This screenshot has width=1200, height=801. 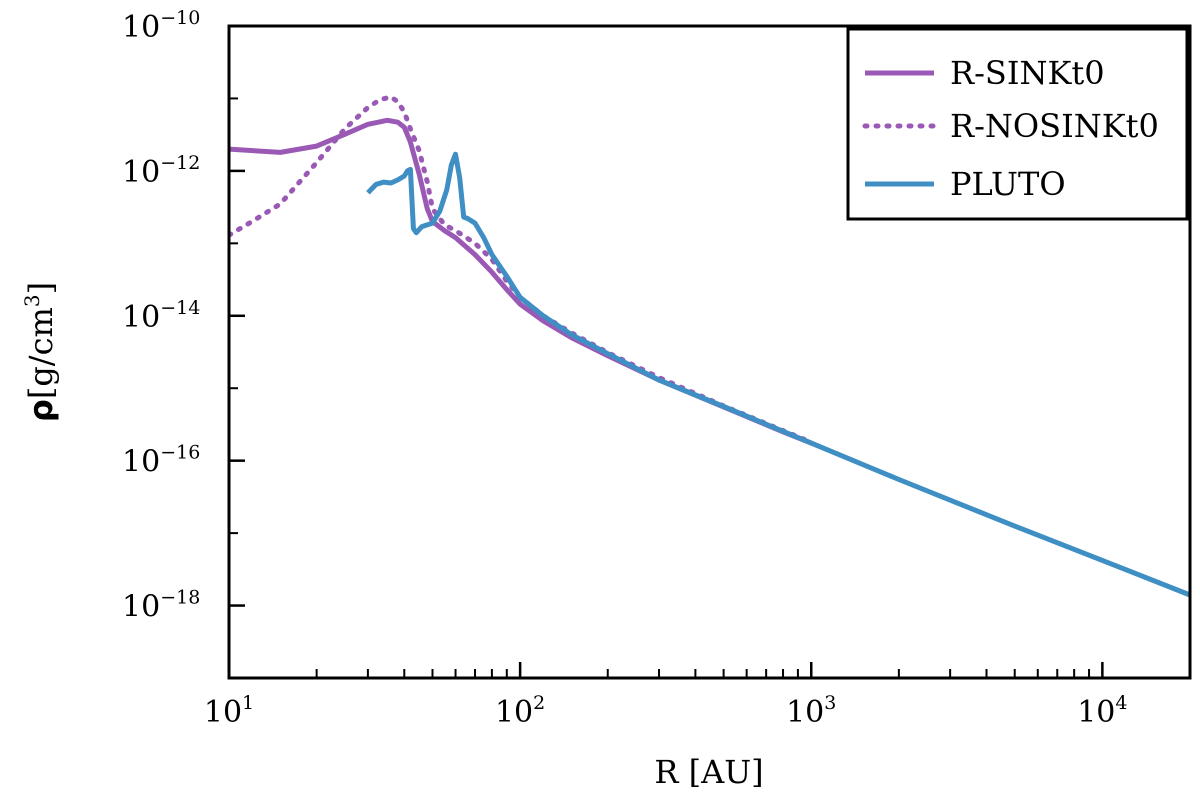 I want to click on x-minor-ticks, so click(x=753, y=673).